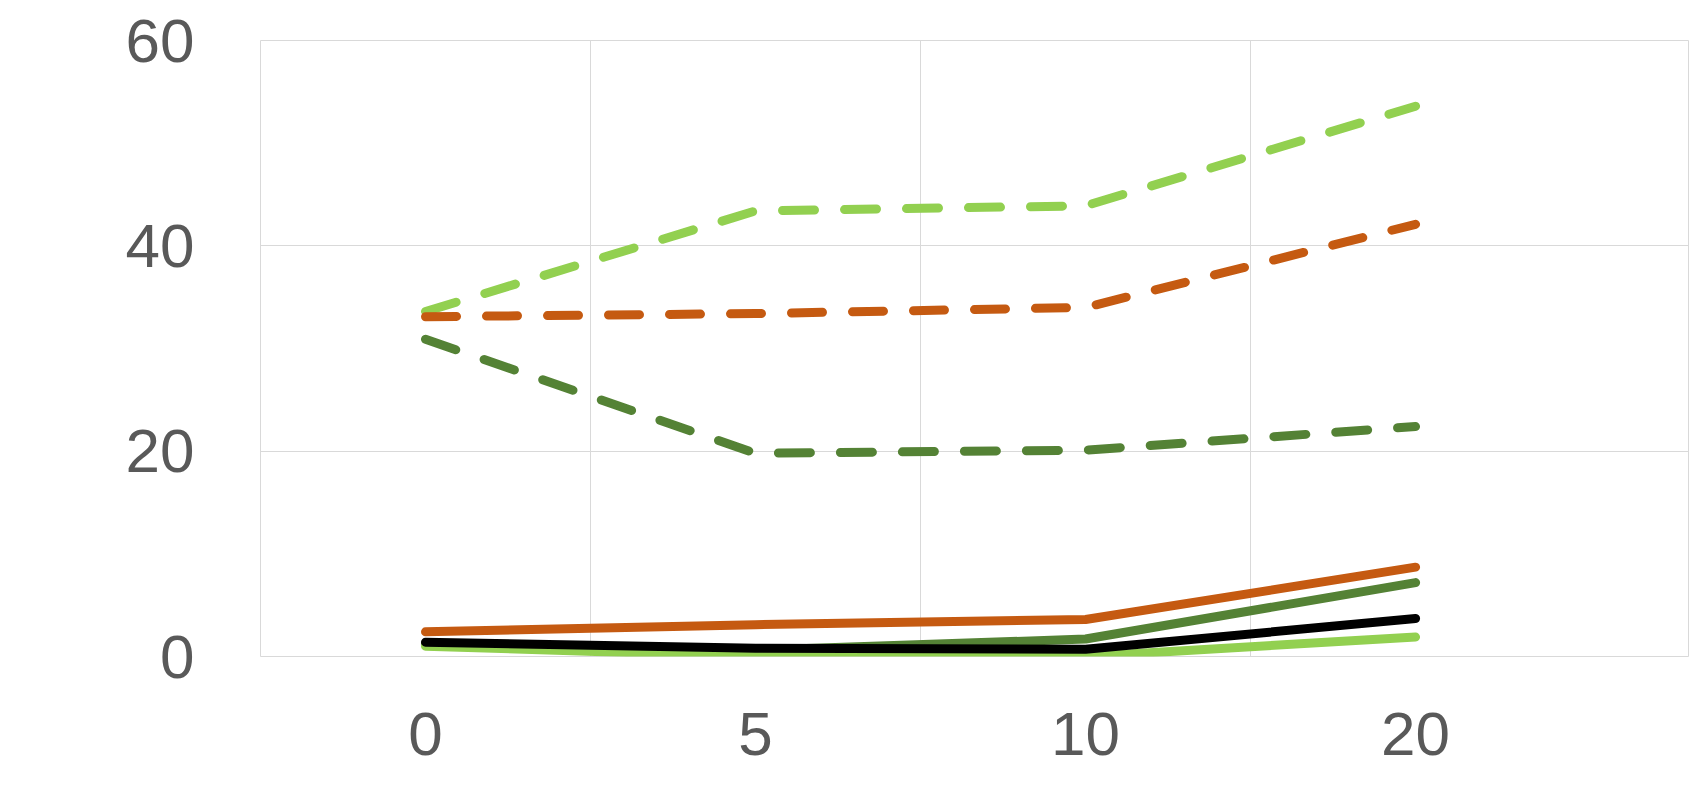 The width and height of the screenshot is (1689, 806). What do you see at coordinates (160, 245) in the screenshot?
I see `y-tick-label: 40` at bounding box center [160, 245].